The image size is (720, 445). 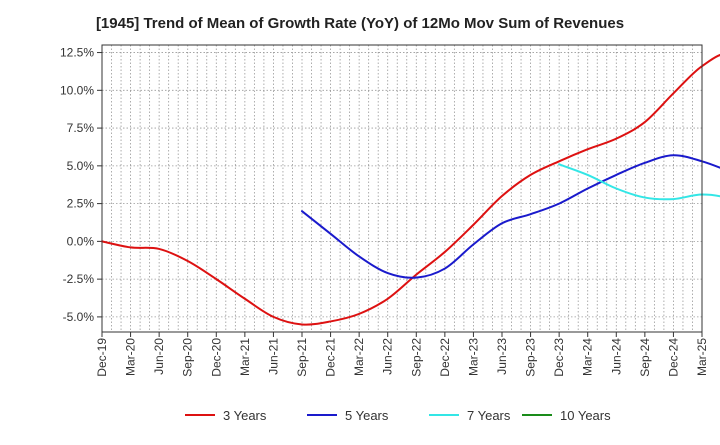 What do you see at coordinates (416, 357) in the screenshot?
I see `x-tick-label: Sep-22` at bounding box center [416, 357].